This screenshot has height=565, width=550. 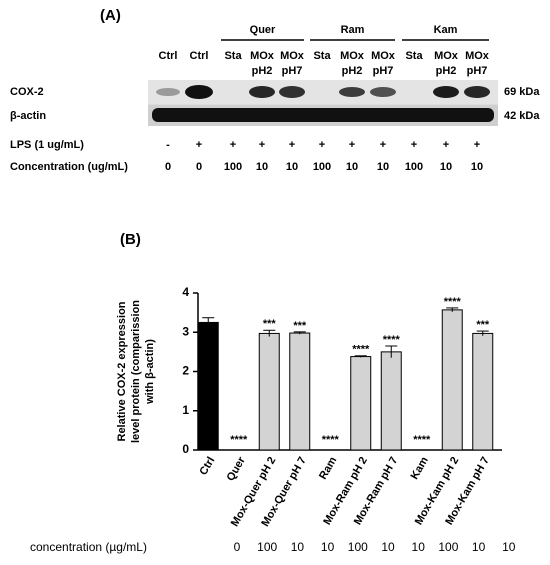 I want to click on bands-actin, so click(x=323, y=115).